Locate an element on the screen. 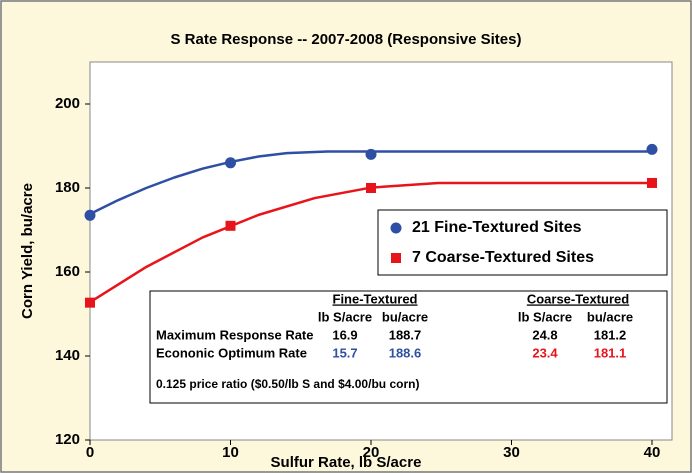 Image resolution: width=692 pixels, height=473 pixels. y-tick-label: 200 is located at coordinates (67, 103).